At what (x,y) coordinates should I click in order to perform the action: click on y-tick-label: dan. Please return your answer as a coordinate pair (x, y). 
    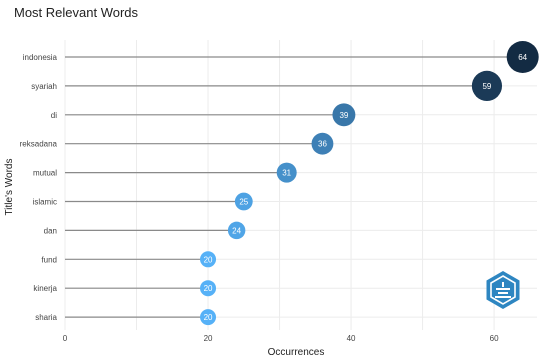
    Looking at the image, I should click on (50, 230).